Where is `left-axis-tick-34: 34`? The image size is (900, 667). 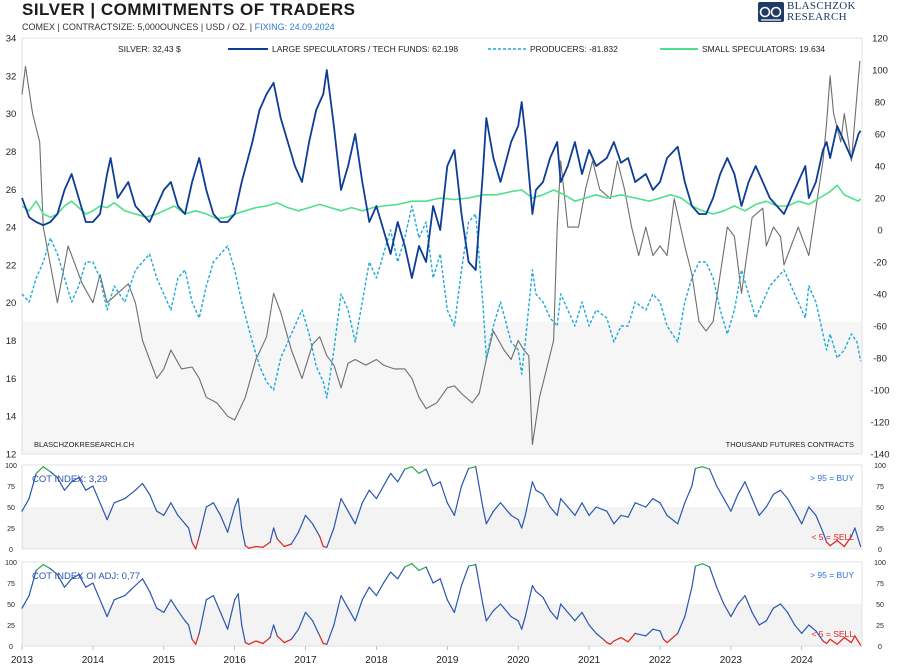
left-axis-tick-34: 34 is located at coordinates (11, 39).